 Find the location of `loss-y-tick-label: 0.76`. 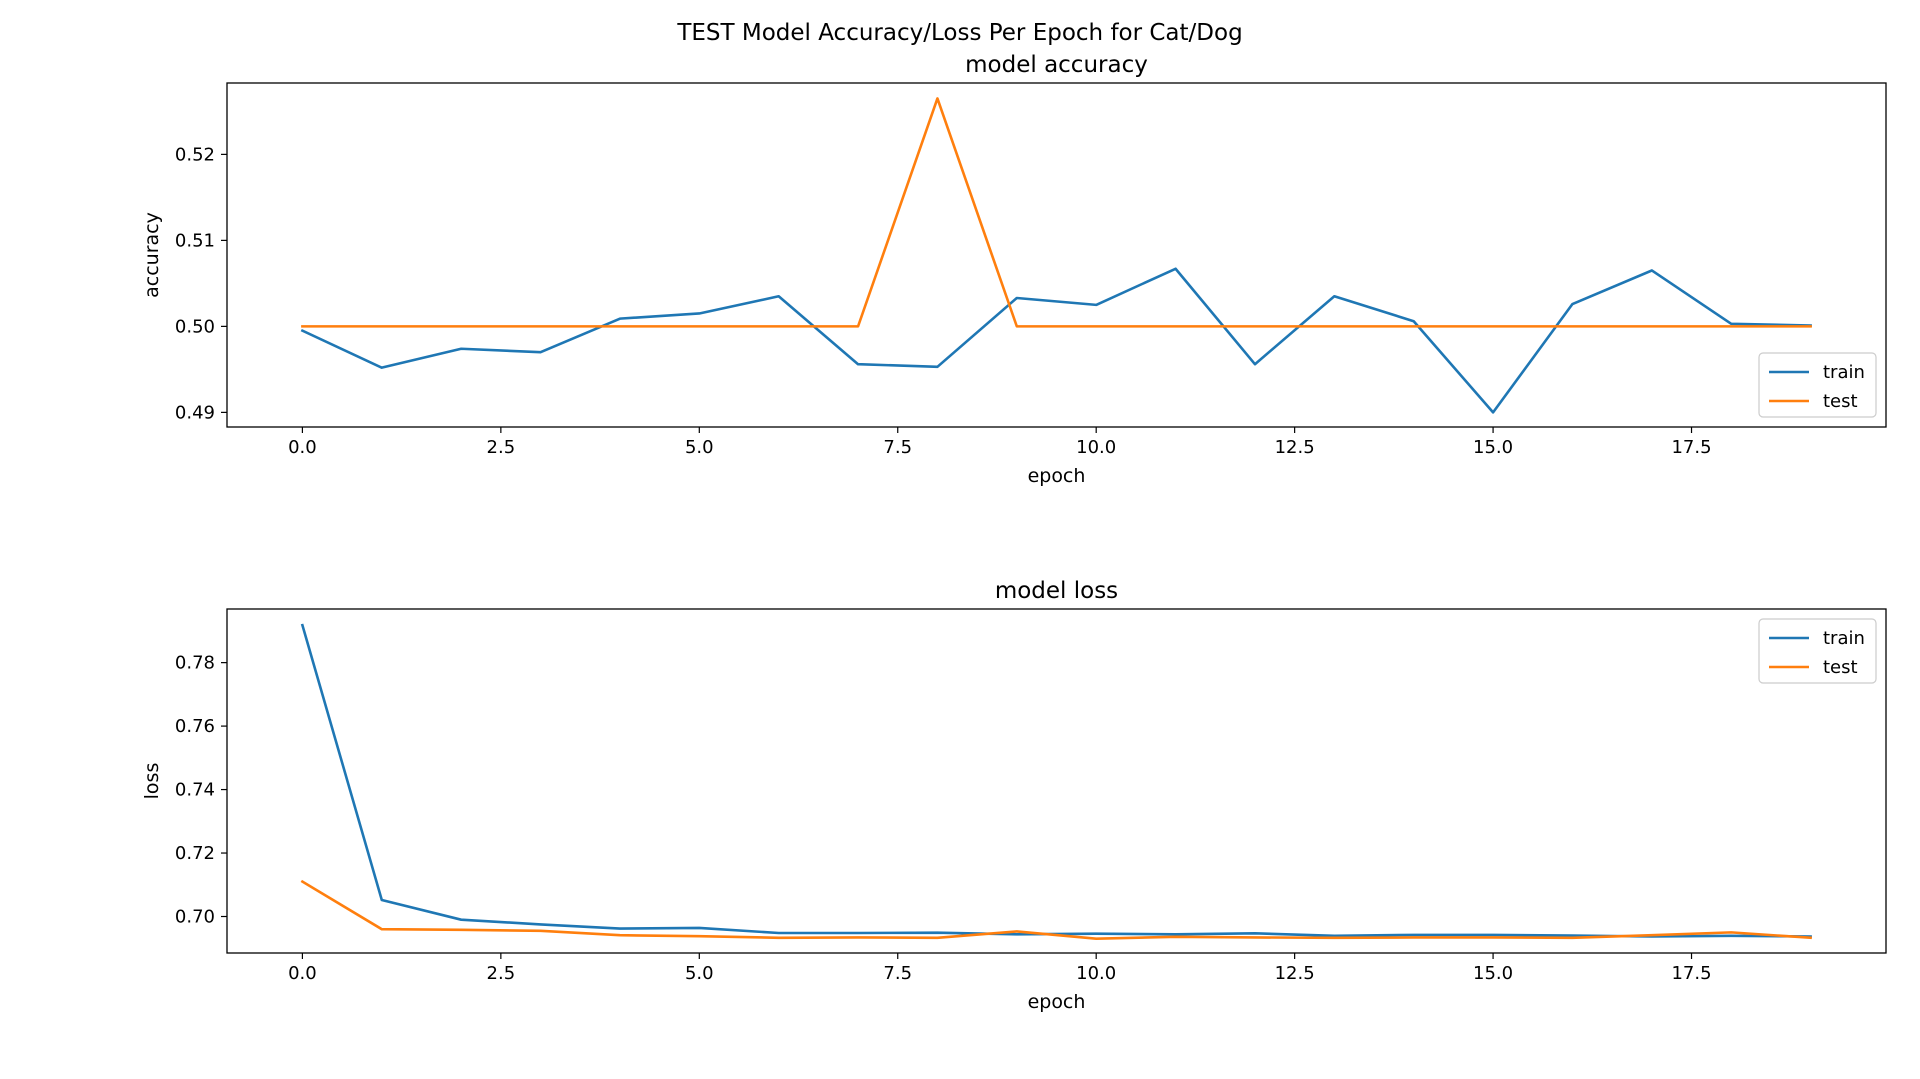

loss-y-tick-label: 0.76 is located at coordinates (195, 726).